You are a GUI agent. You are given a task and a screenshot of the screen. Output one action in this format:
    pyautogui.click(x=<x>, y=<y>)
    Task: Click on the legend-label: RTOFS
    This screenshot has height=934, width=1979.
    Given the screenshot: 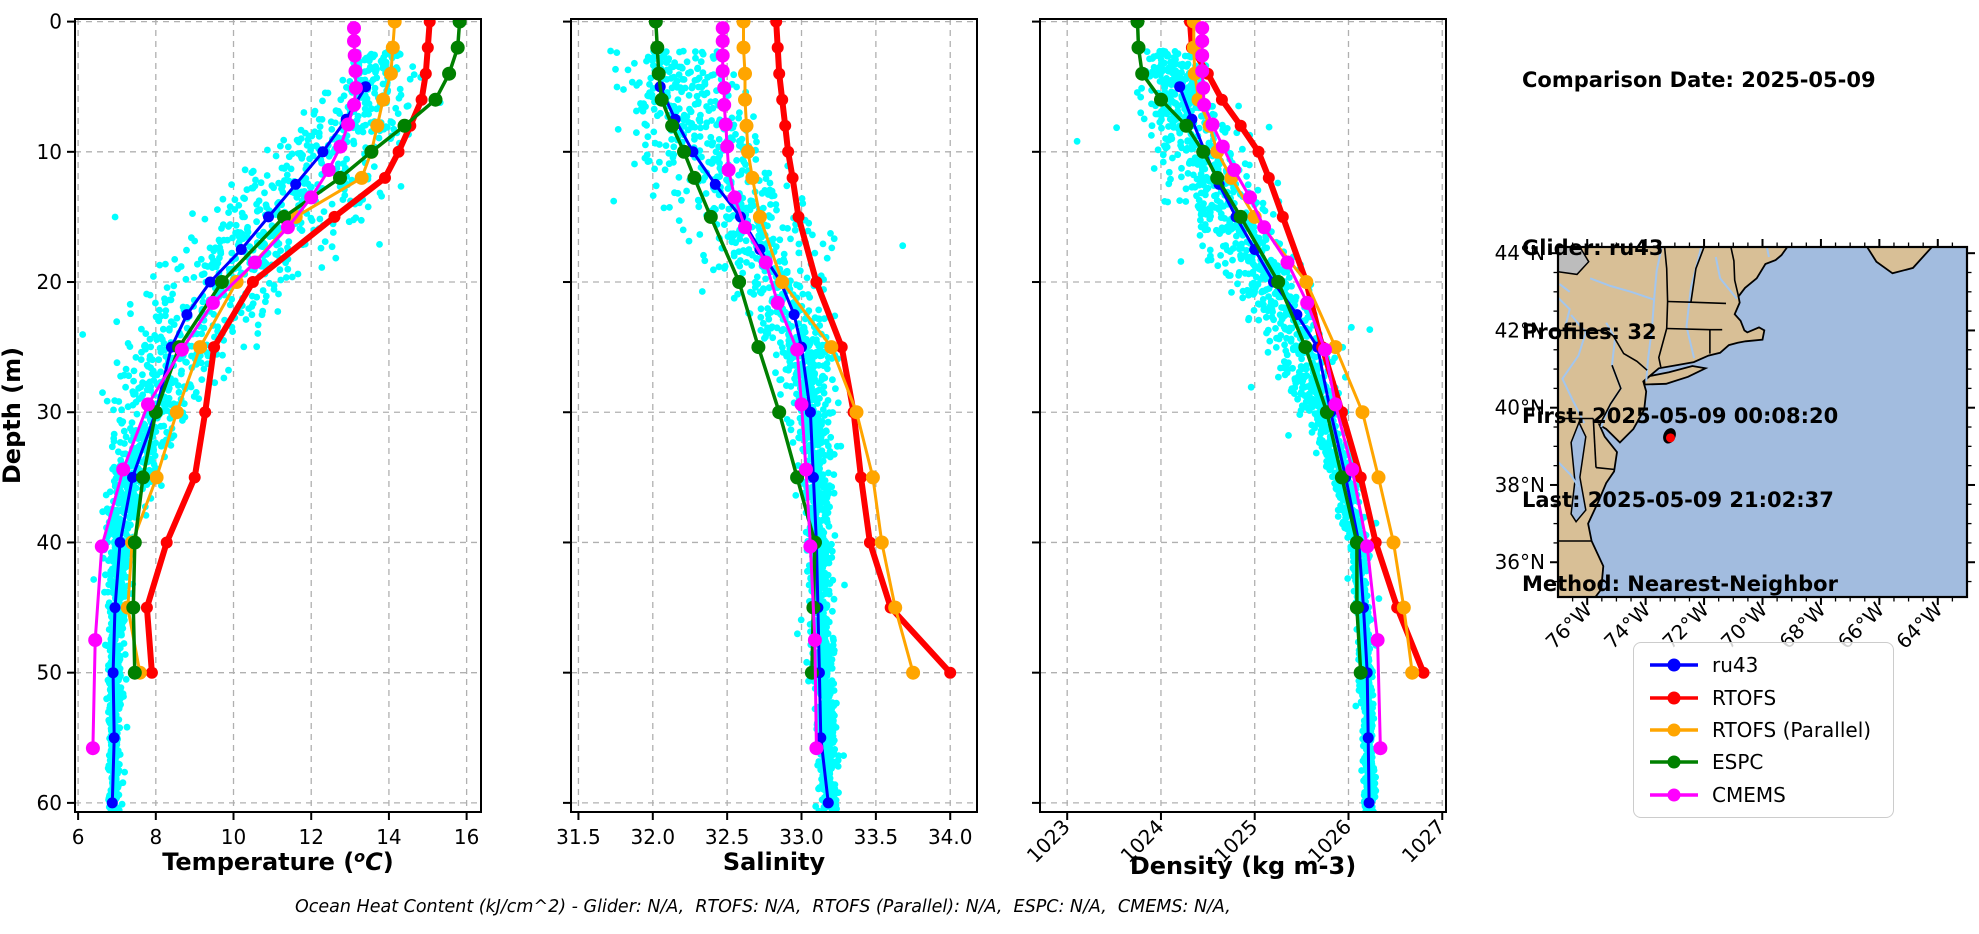 What is the action you would take?
    pyautogui.click(x=1744, y=697)
    